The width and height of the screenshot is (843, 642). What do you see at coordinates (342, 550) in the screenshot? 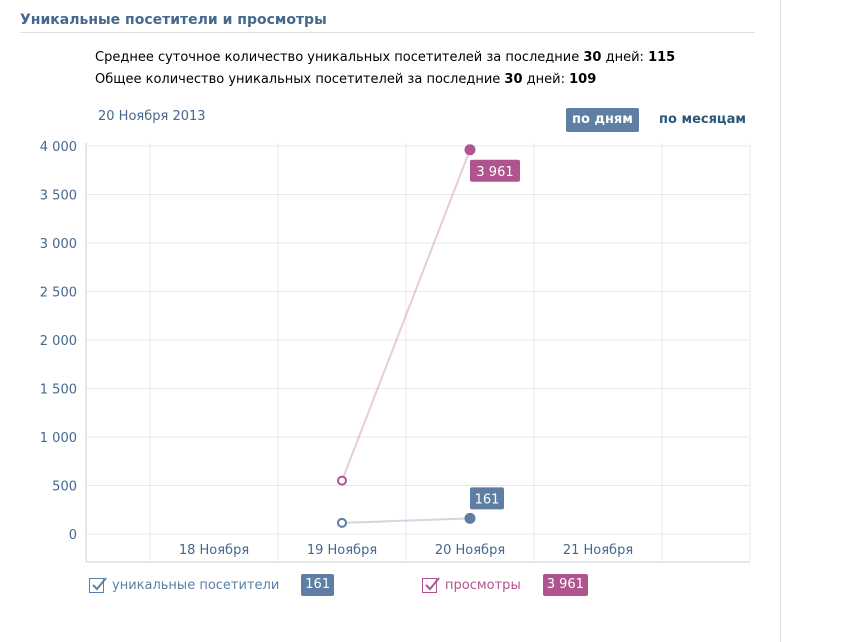
I see `x-tick-label: 19 Ноября` at bounding box center [342, 550].